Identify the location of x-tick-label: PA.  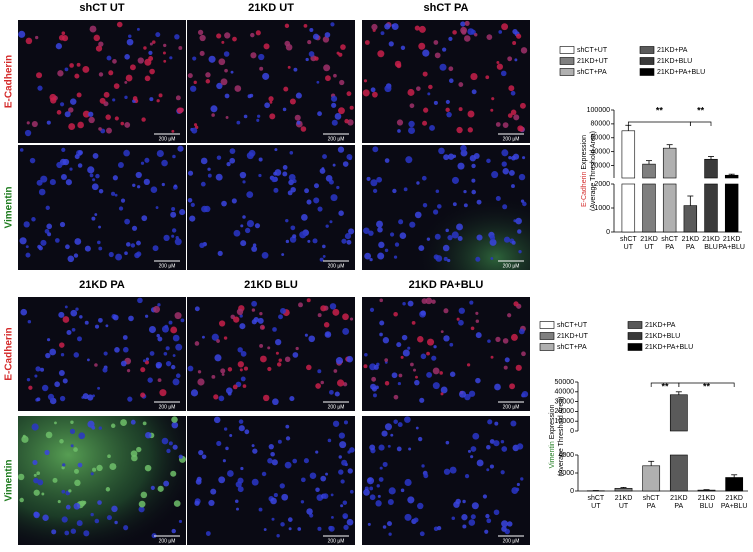
(678, 506).